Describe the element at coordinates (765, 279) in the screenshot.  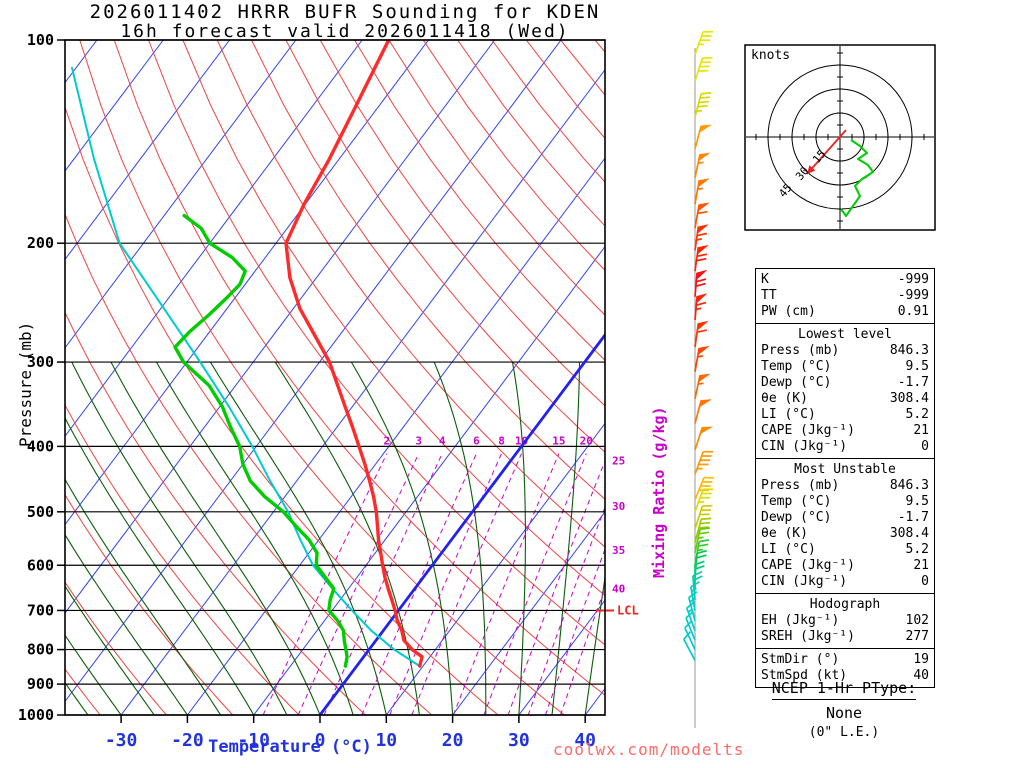
I see `stat-label: K` at that location.